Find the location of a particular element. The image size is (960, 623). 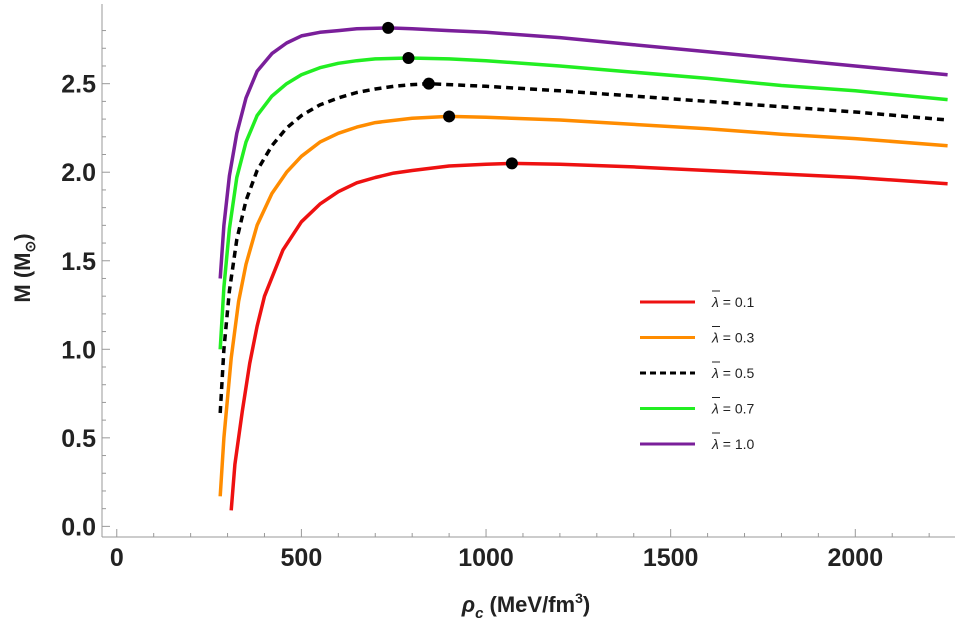

legend-label-1: λ = 0.3 is located at coordinates (733, 338).